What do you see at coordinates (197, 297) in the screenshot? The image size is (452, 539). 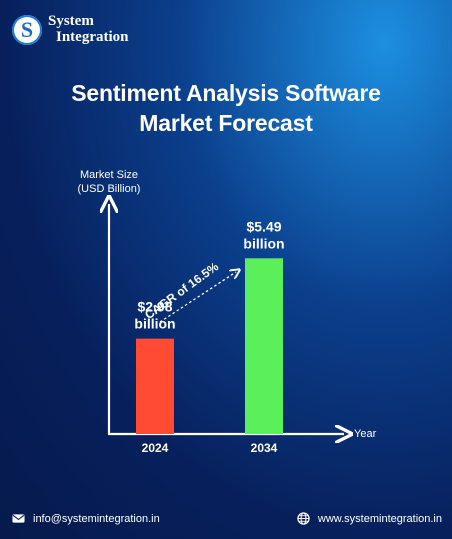 I see `cagr-arrow` at bounding box center [197, 297].